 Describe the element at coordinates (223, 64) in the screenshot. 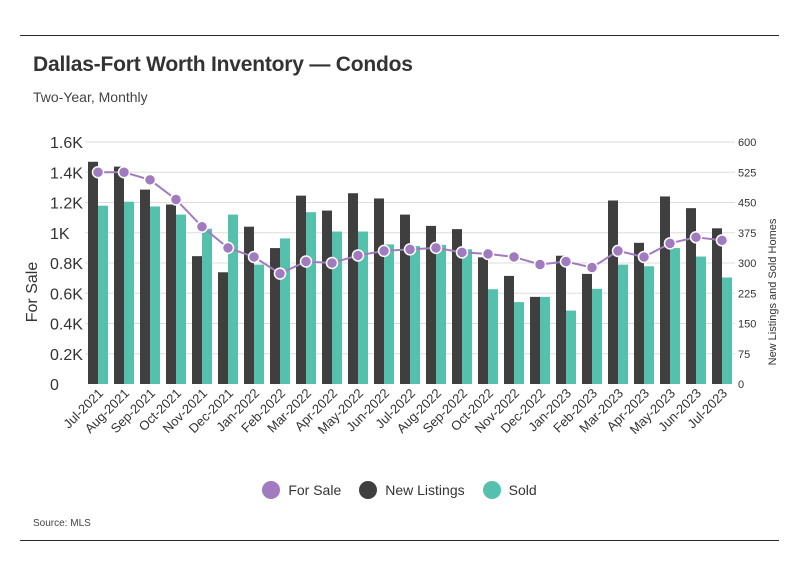

I see `chart-title: Dallas-Fort Worth Inventory — Condos` at that location.